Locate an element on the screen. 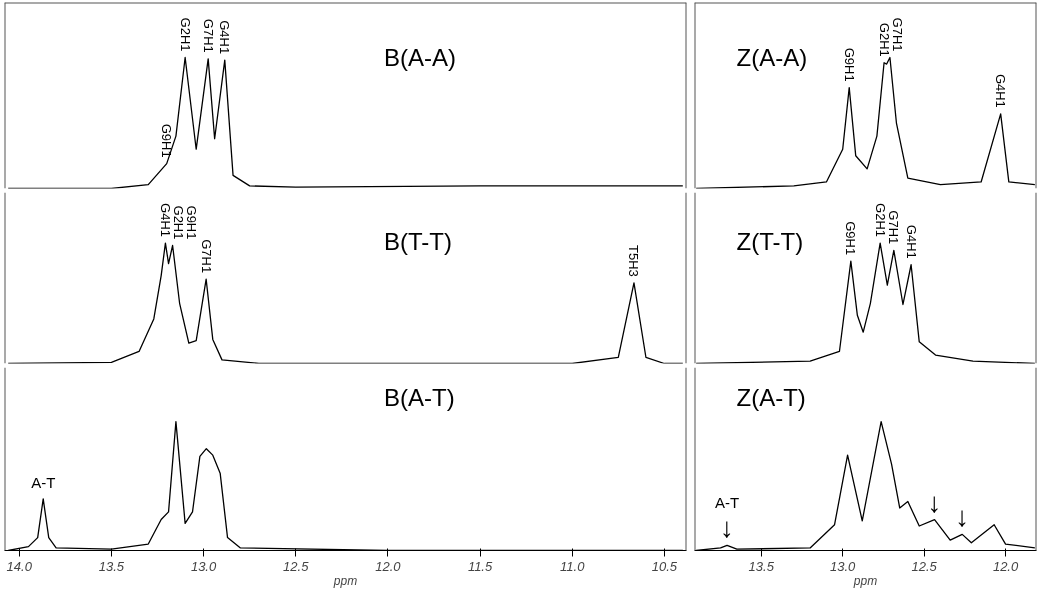 This screenshot has height=599, width=1041. chart-title: B(A-A) is located at coordinates (420, 57).